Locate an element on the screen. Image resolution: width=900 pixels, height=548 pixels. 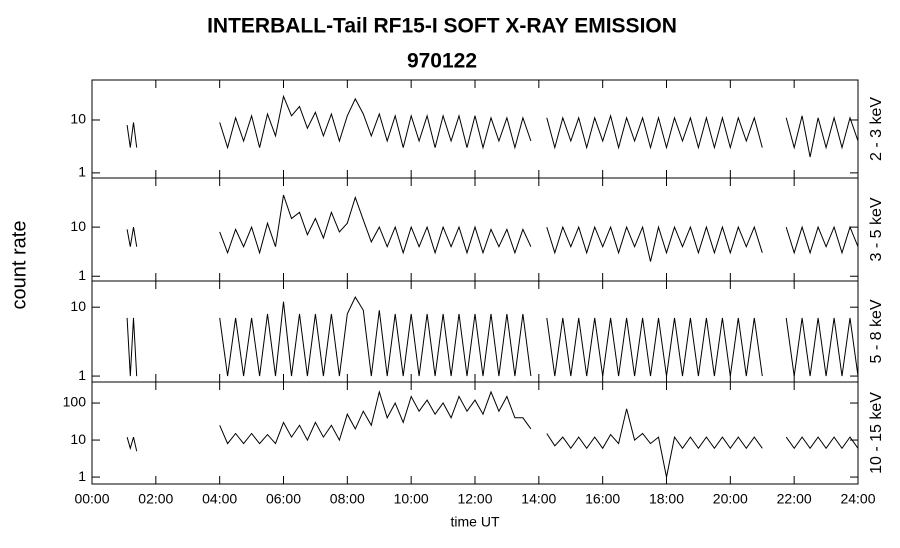
panel-label: 10 - 15 keV is located at coordinates (876, 433).